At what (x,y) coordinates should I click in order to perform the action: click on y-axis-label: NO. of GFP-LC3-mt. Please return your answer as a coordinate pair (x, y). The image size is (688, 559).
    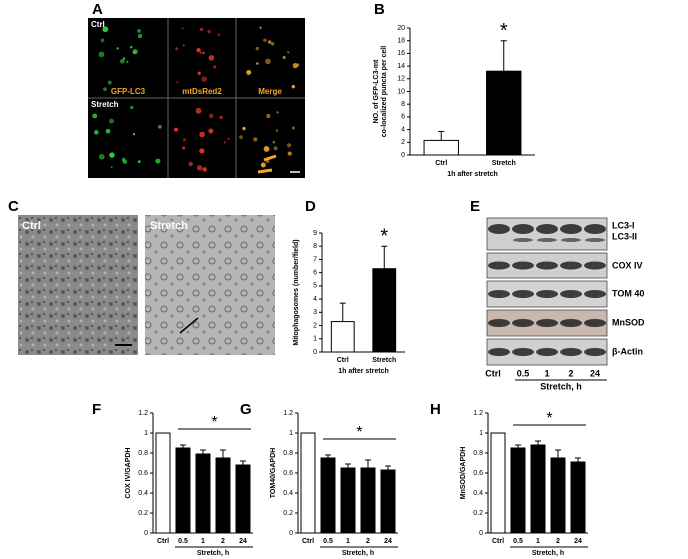
    Looking at the image, I should click on (376, 91).